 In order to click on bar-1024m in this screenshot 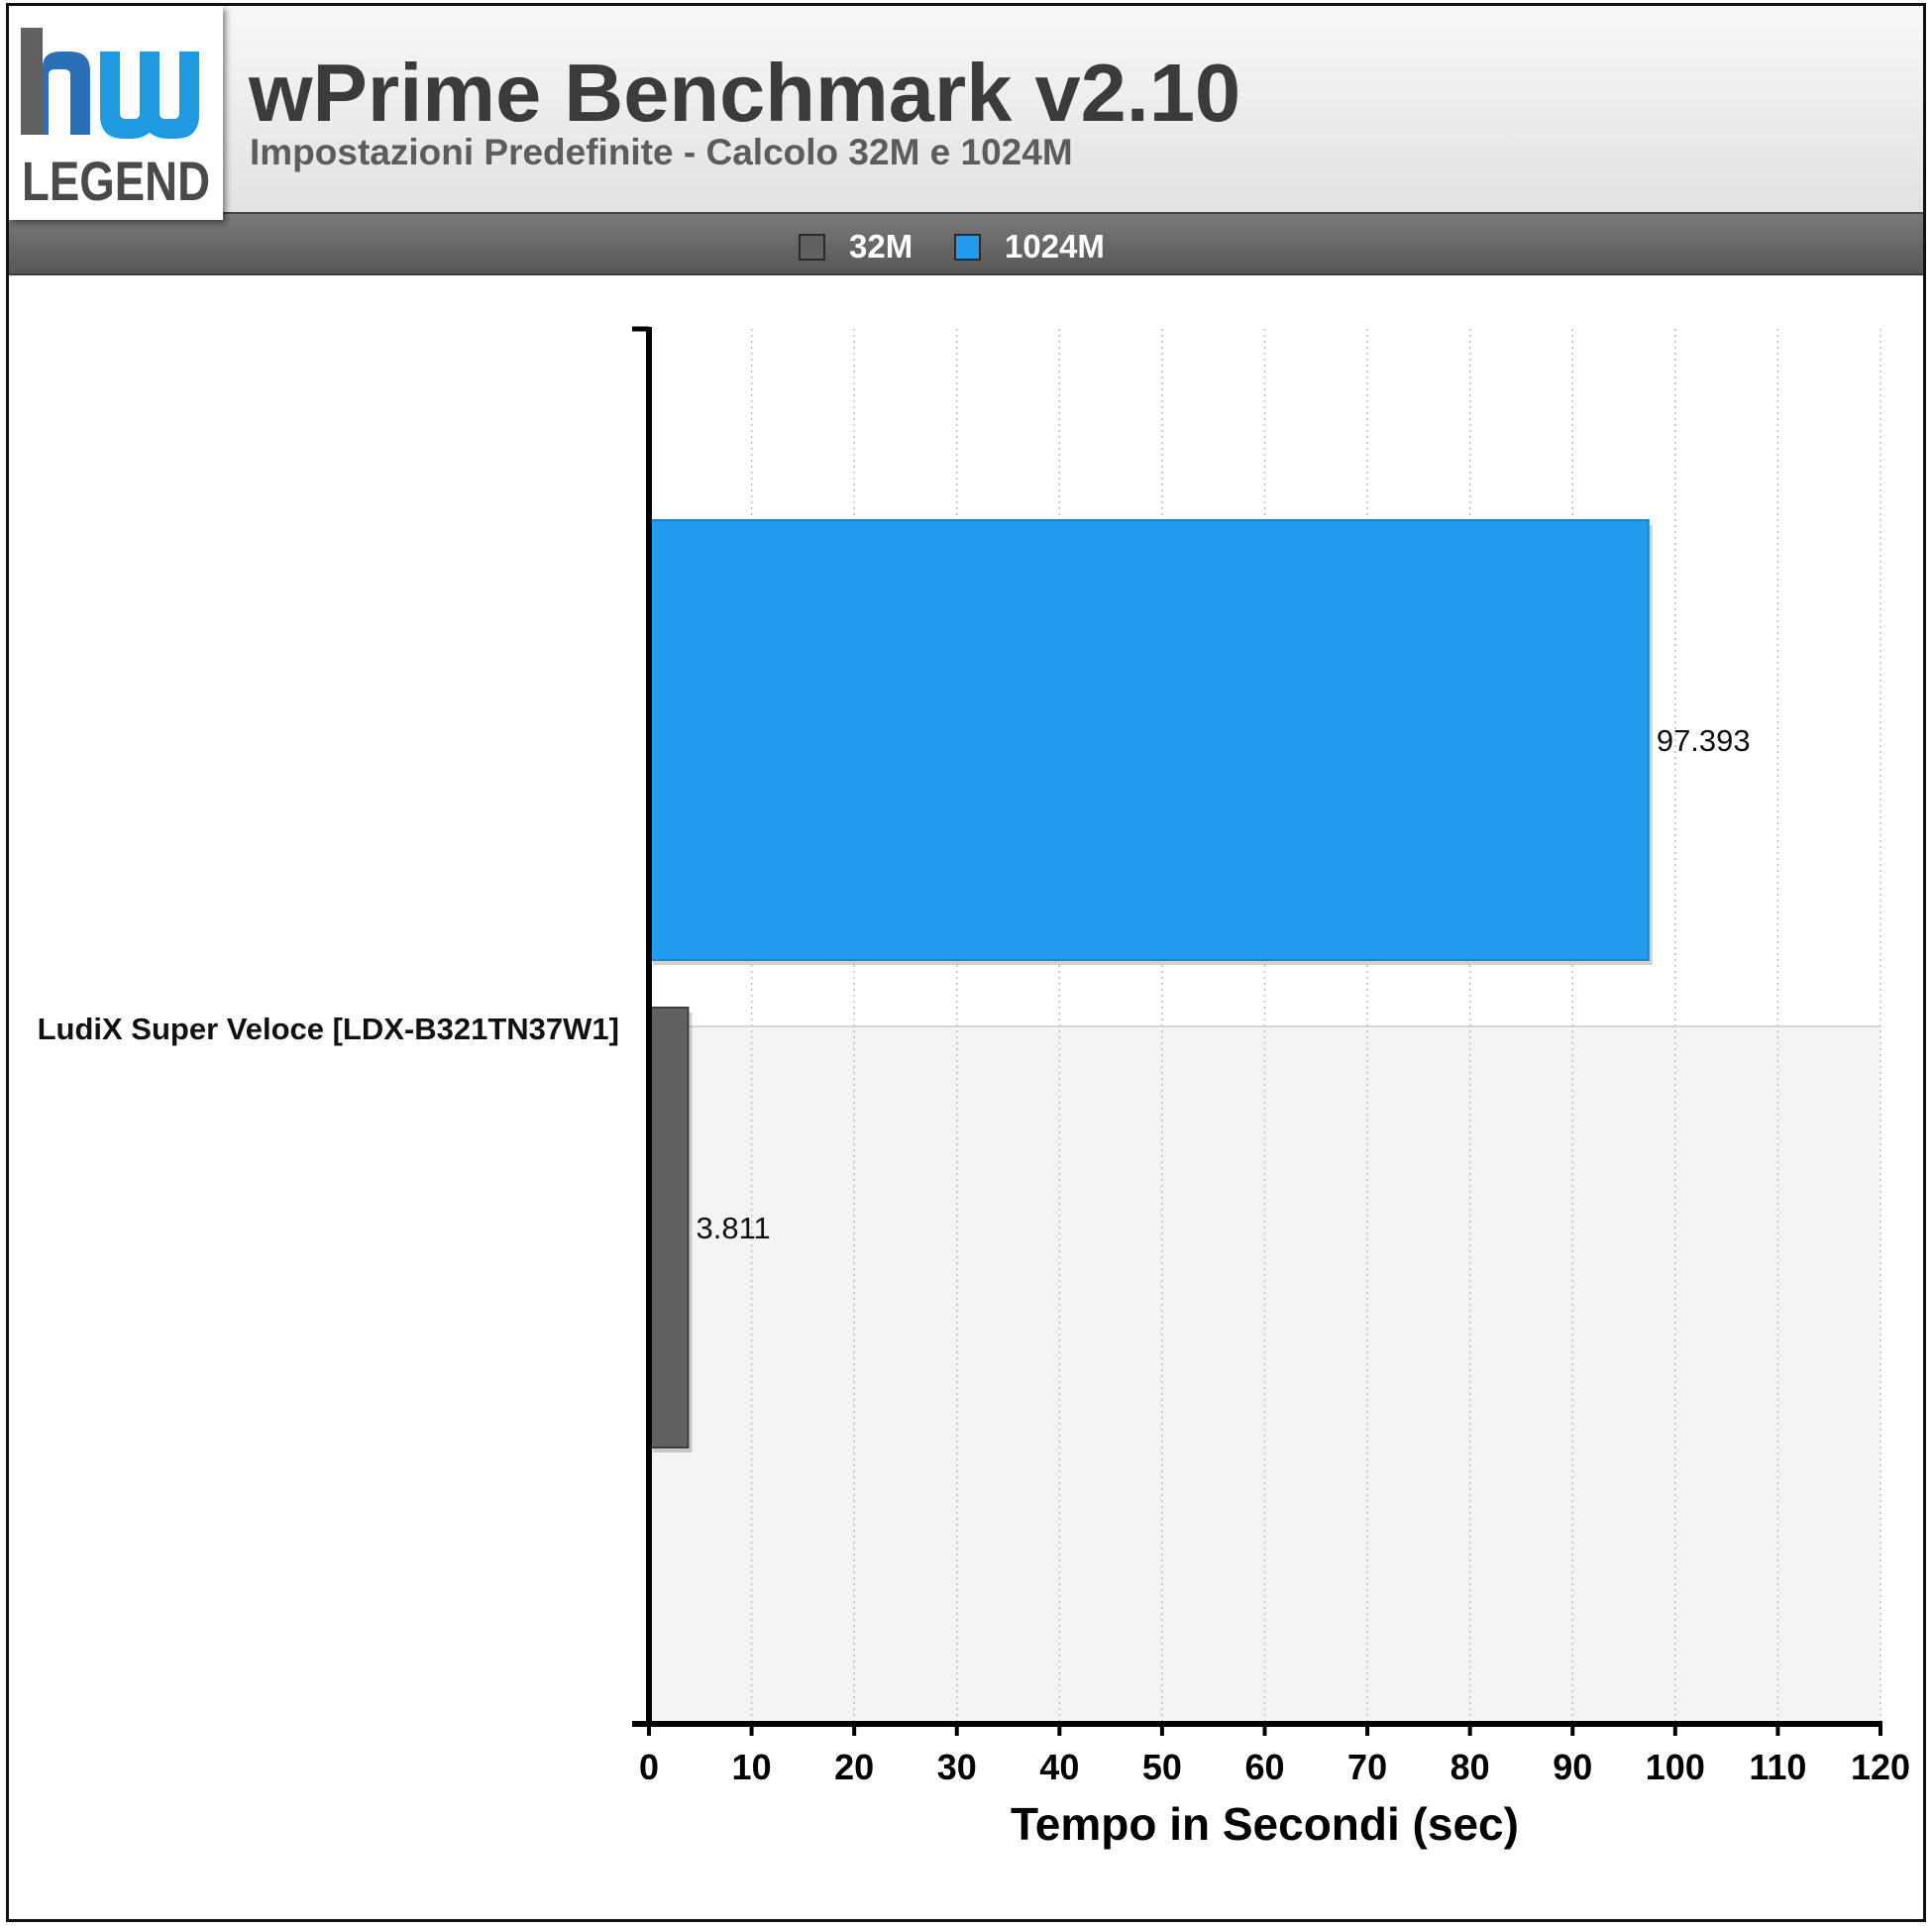, I will do `click(1149, 740)`.